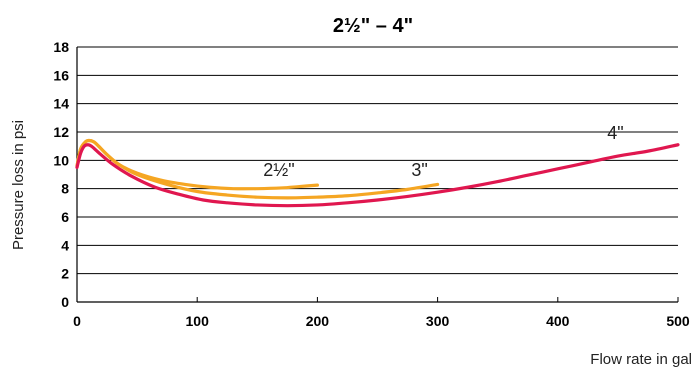 The image size is (692, 369). I want to click on series-label: 4", so click(615, 133).